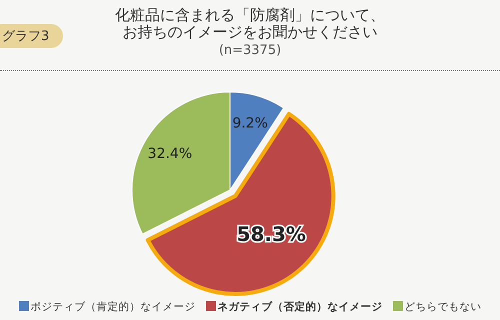  Describe the element at coordinates (250, 50) in the screenshot. I see `chart-subtitle: (n=3375)` at that location.